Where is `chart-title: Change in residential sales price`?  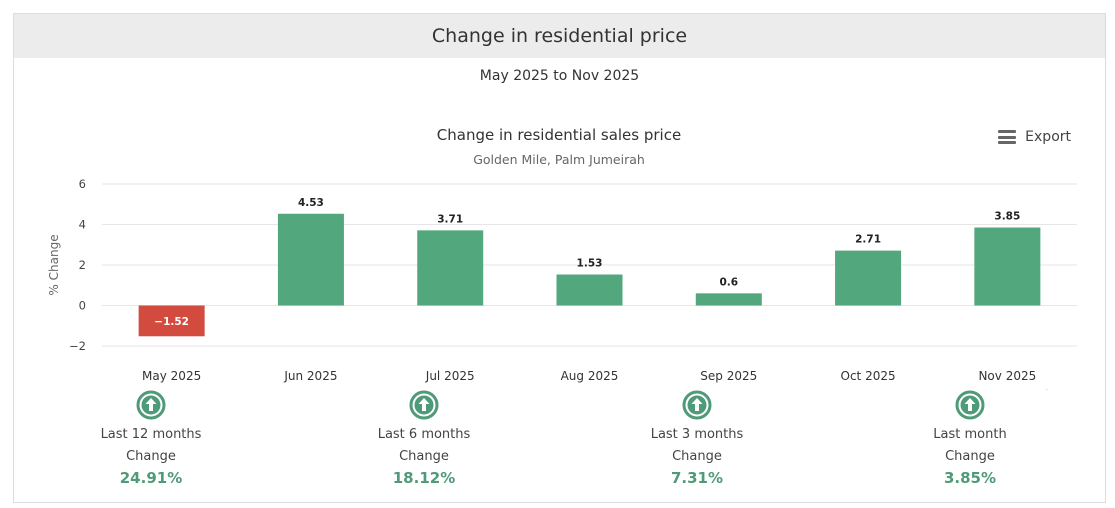
chart-title: Change in residential sales price is located at coordinates (559, 135).